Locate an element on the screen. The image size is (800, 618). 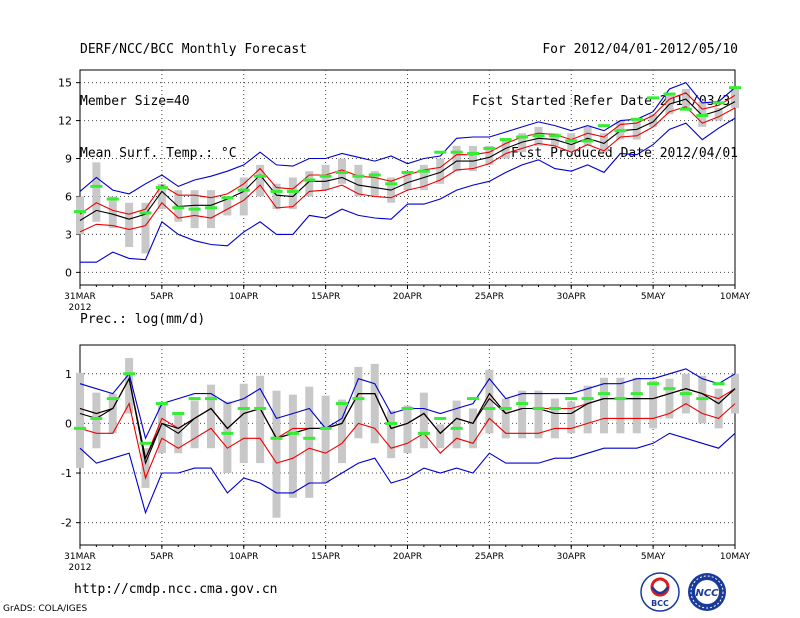
footer-url: http://cmdp.ncc.cma.gov.cn is located at coordinates (176, 589).